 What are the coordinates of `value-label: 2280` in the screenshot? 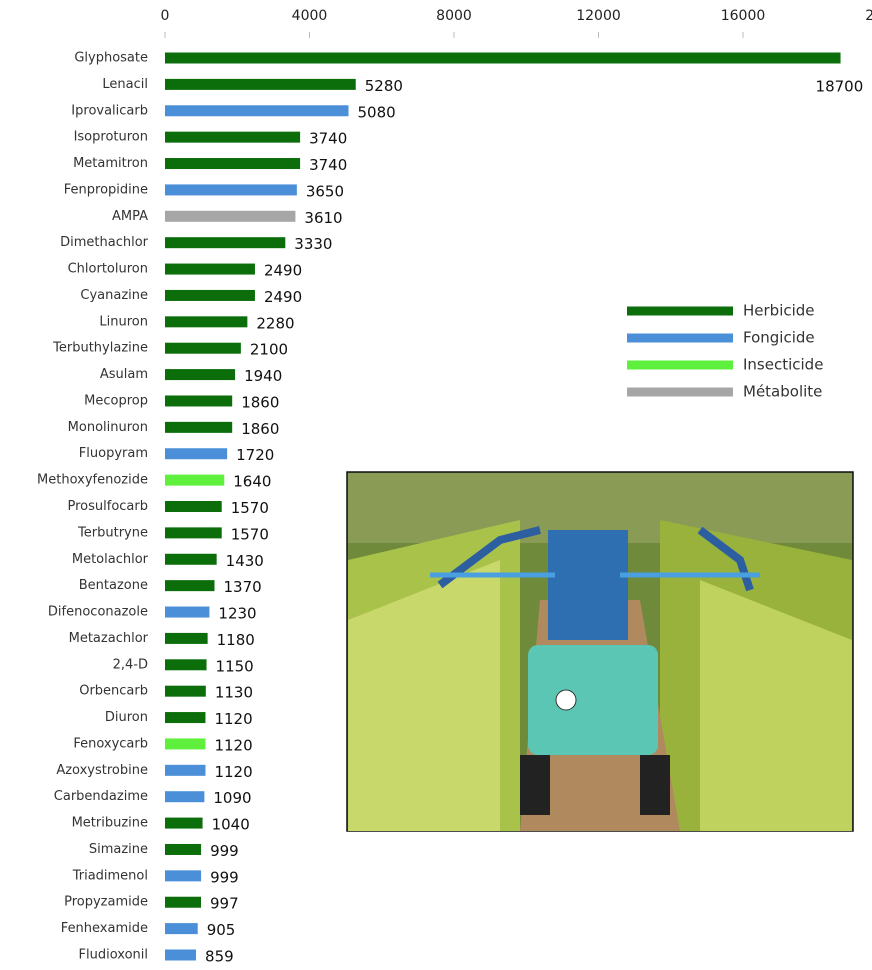 It's located at (275, 323).